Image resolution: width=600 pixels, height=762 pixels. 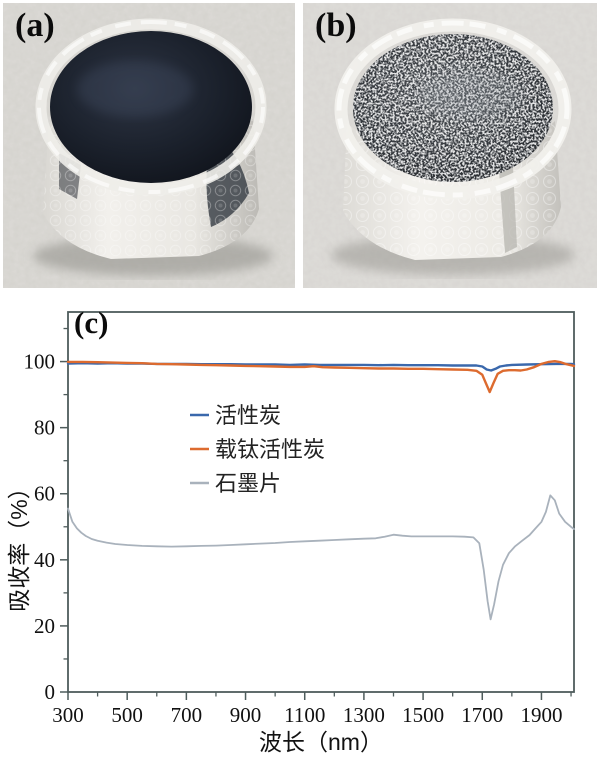 I want to click on ti-carbon-sheen, so click(x=471, y=95).